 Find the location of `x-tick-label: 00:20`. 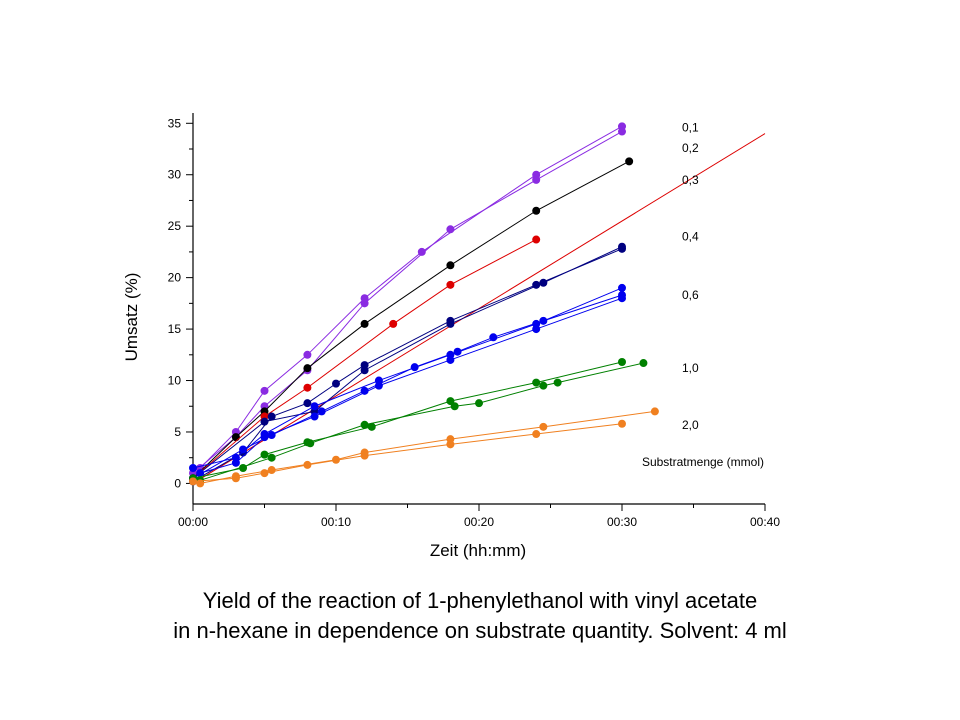

x-tick-label: 00:20 is located at coordinates (479, 522).